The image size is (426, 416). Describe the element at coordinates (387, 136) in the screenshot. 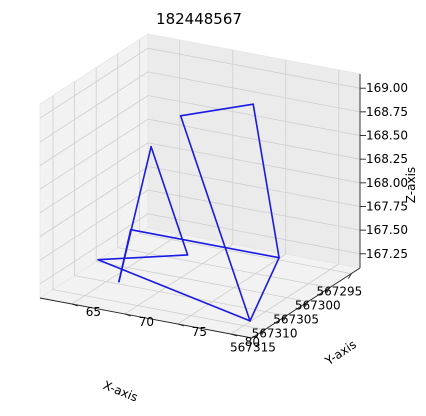

I see `z-tick-label: 168.50` at that location.